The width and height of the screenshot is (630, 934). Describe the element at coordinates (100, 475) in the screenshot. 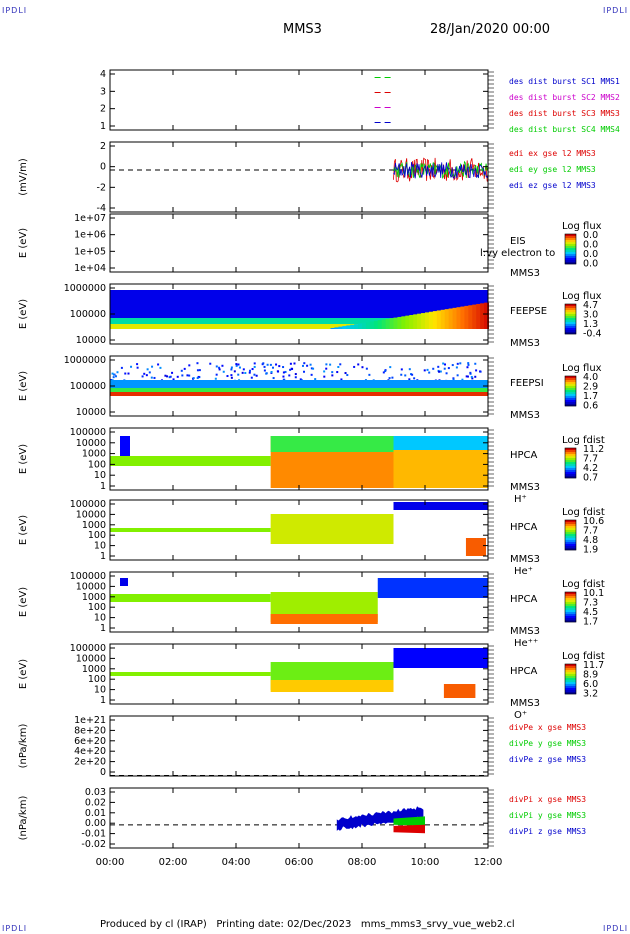

I see `panel6-ytick-label: 10` at that location.